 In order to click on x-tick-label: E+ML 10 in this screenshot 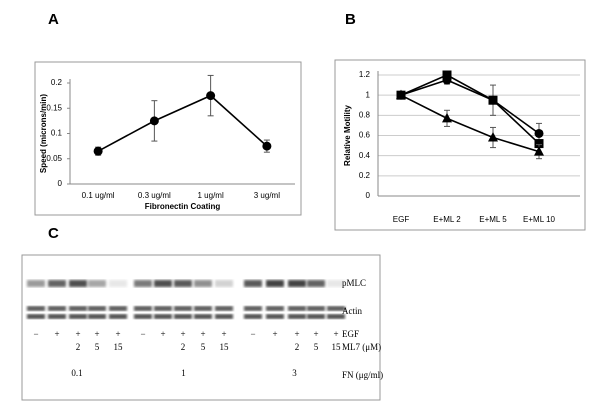, I will do `click(539, 219)`.